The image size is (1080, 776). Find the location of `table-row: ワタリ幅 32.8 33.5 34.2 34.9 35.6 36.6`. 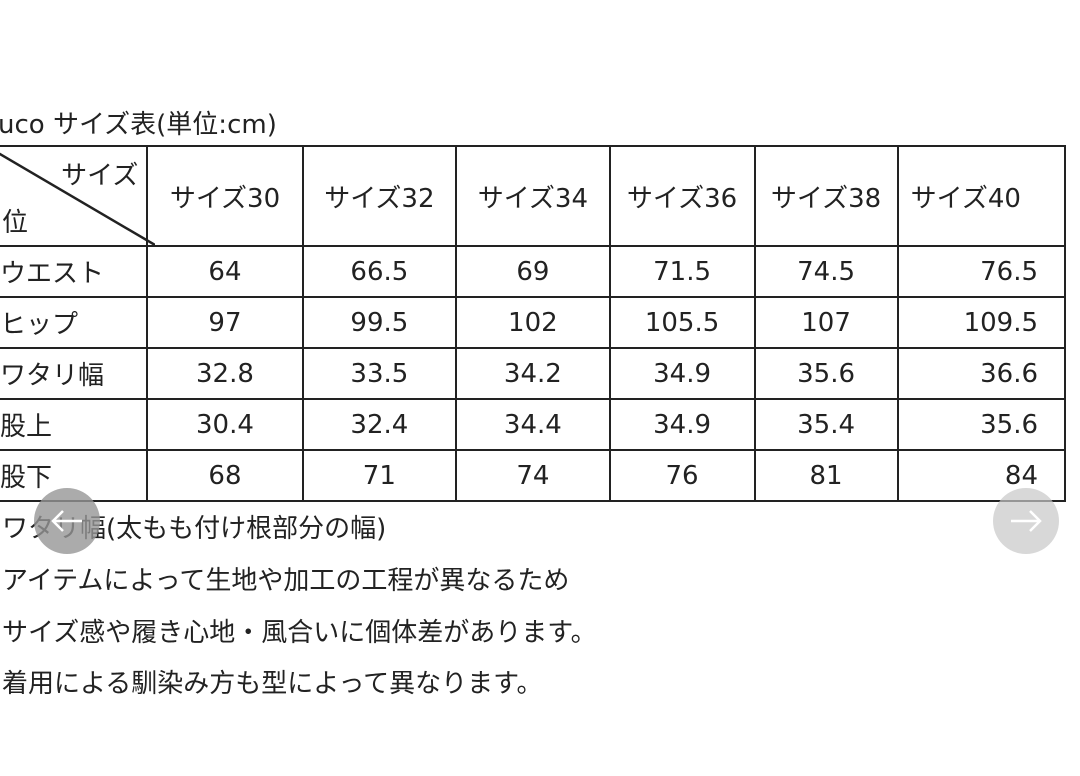

table-row: ワタリ幅 32.8 33.5 34.2 34.9 35.6 36.6 is located at coordinates (533, 373).